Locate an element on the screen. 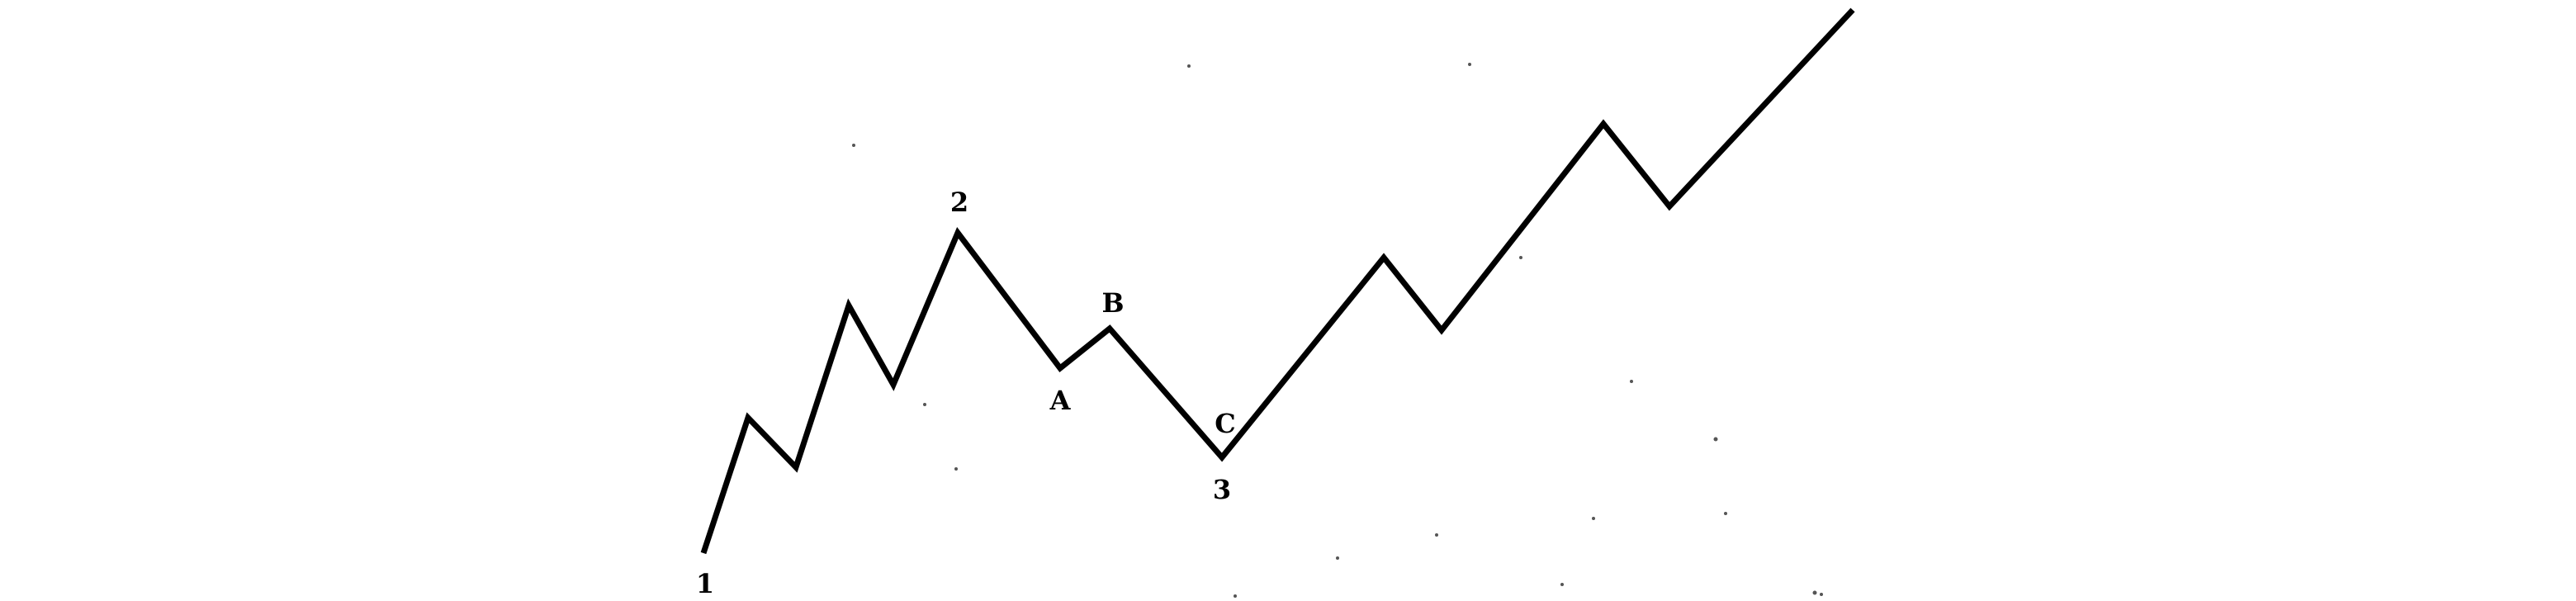 Image resolution: width=2576 pixels, height=601 pixels. label-point-a: A is located at coordinates (1060, 400).